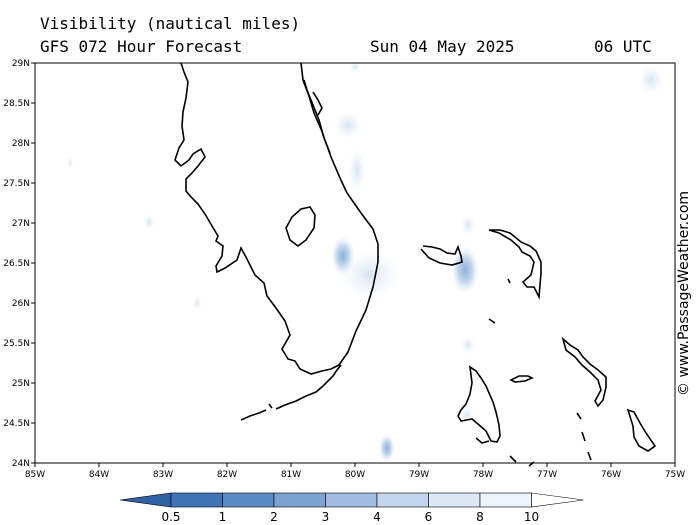 The width and height of the screenshot is (700, 525). Describe the element at coordinates (521, 379) in the screenshot. I see `new-providence` at that location.